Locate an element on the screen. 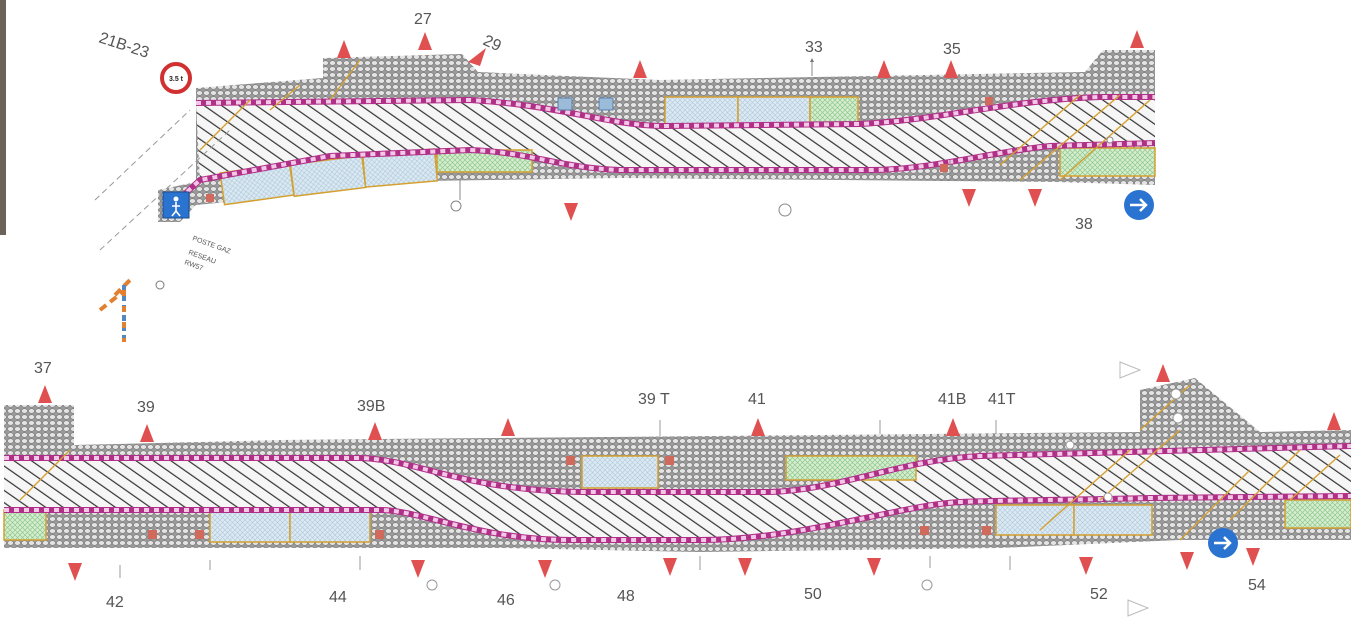 This screenshot has width=1351, height=618. house-number: 37 is located at coordinates (43, 368).